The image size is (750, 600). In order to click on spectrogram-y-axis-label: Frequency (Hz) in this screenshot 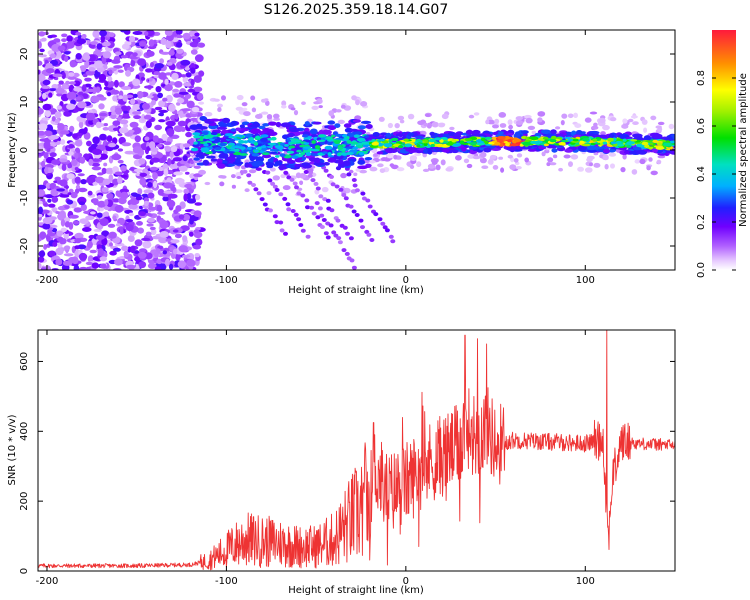, I will do `click(12, 150)`.